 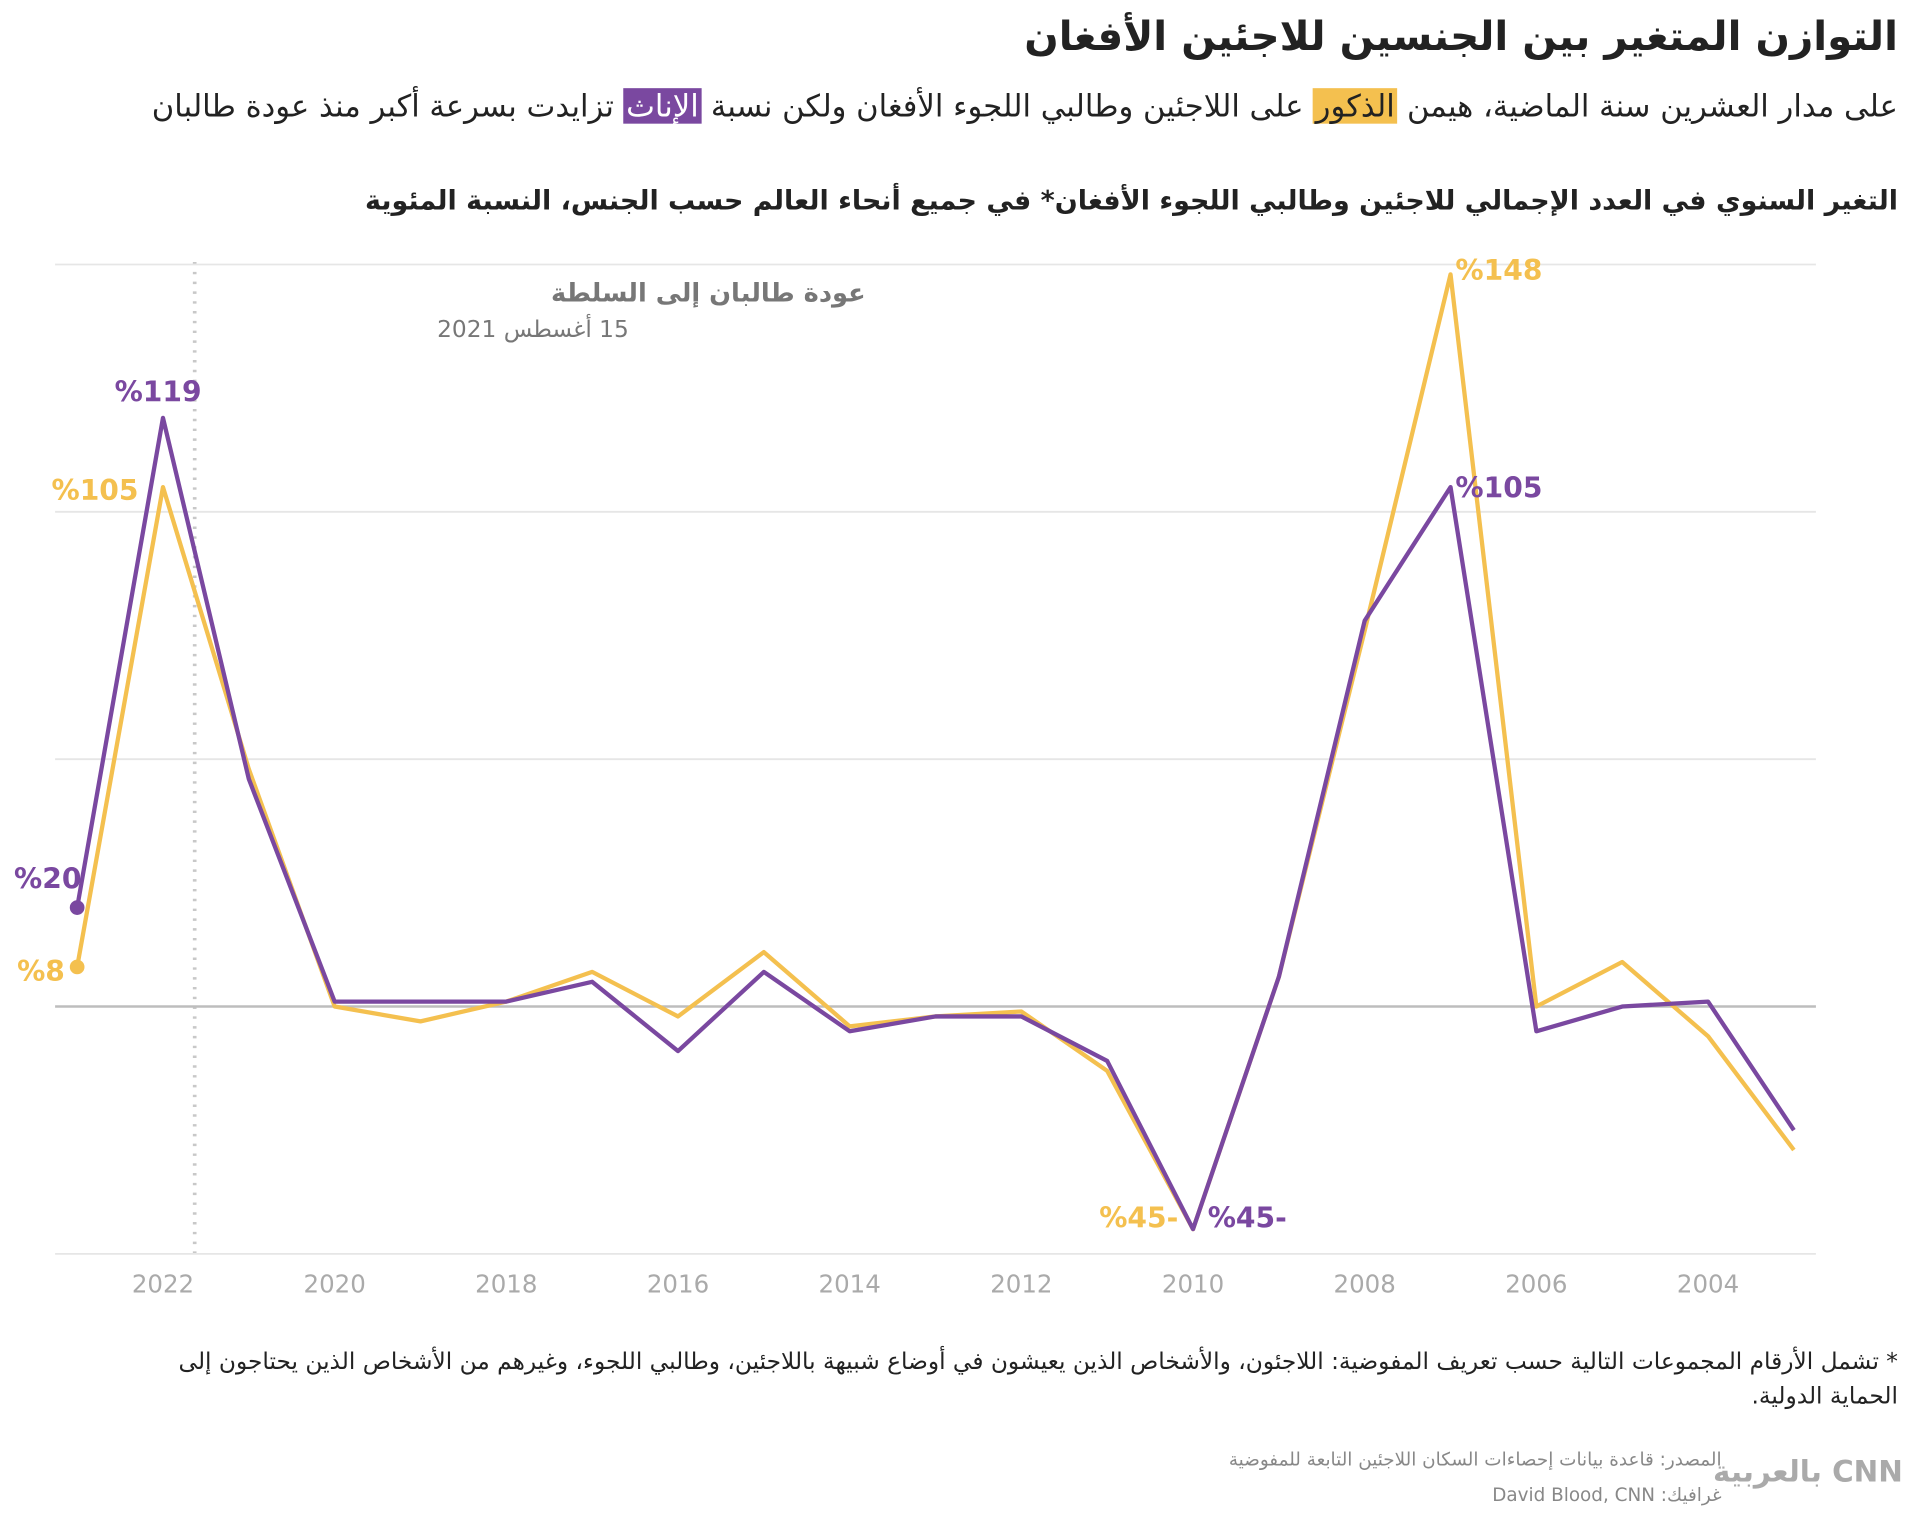 I want to click on x-tick-label: 2022, so click(x=163, y=1284).